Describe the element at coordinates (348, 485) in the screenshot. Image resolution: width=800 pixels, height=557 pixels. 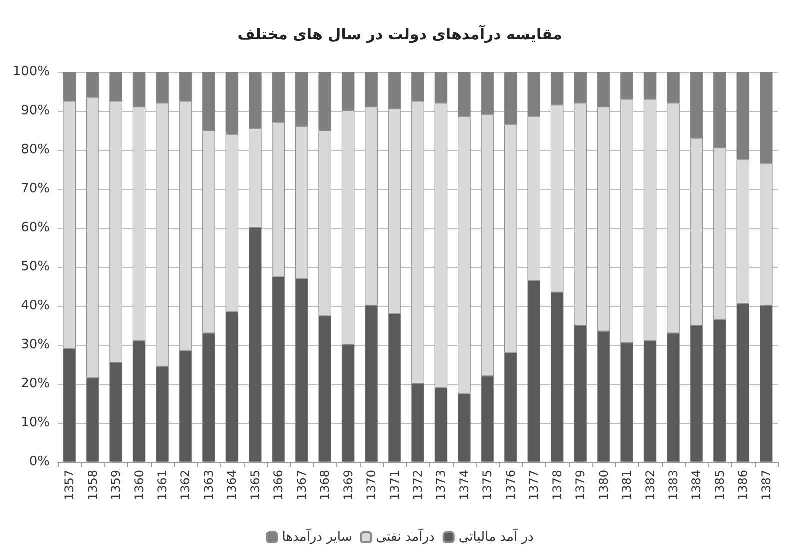
I see `x-tick-label: 1369` at that location.